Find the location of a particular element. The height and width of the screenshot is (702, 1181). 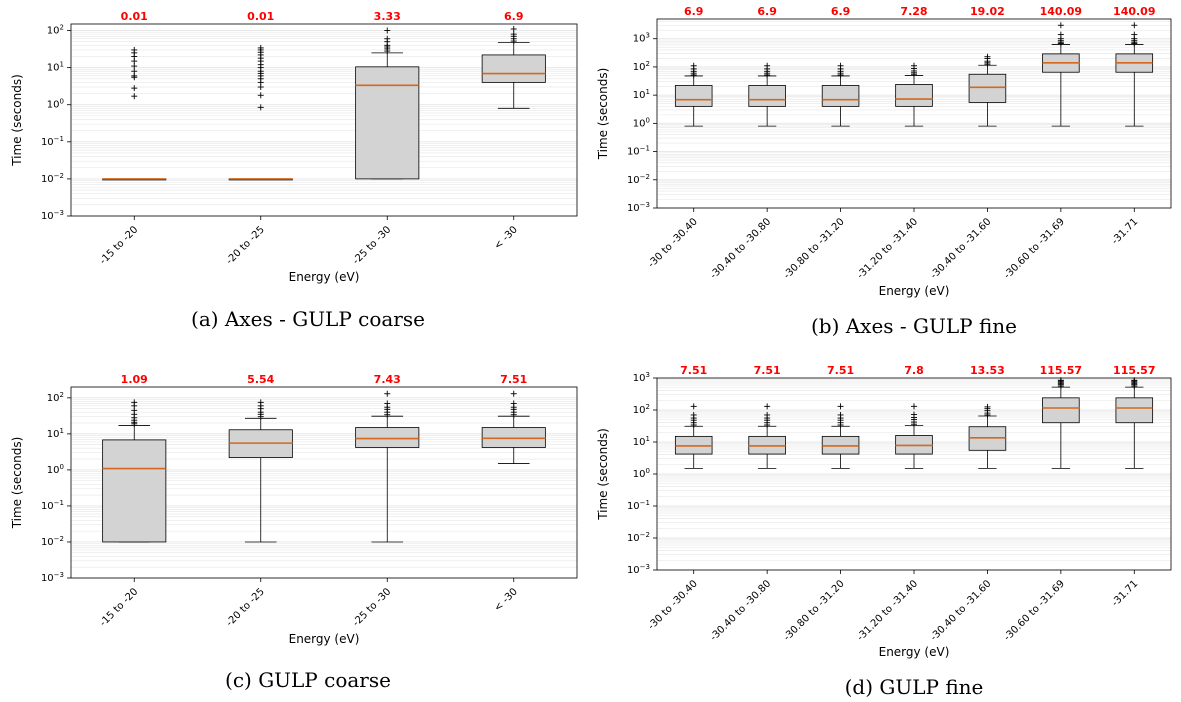

x-tick-label: -30.40 to -31.60 is located at coordinates (961, 610).